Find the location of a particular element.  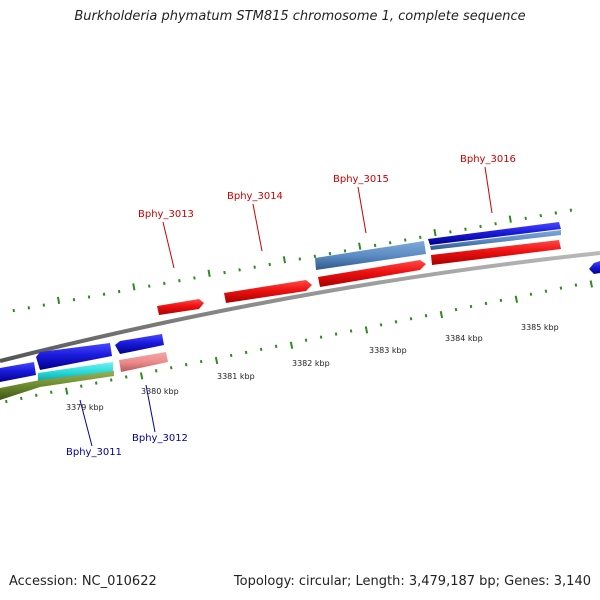

gene-label-bphy-3011: Bphy_3011 is located at coordinates (94, 452).